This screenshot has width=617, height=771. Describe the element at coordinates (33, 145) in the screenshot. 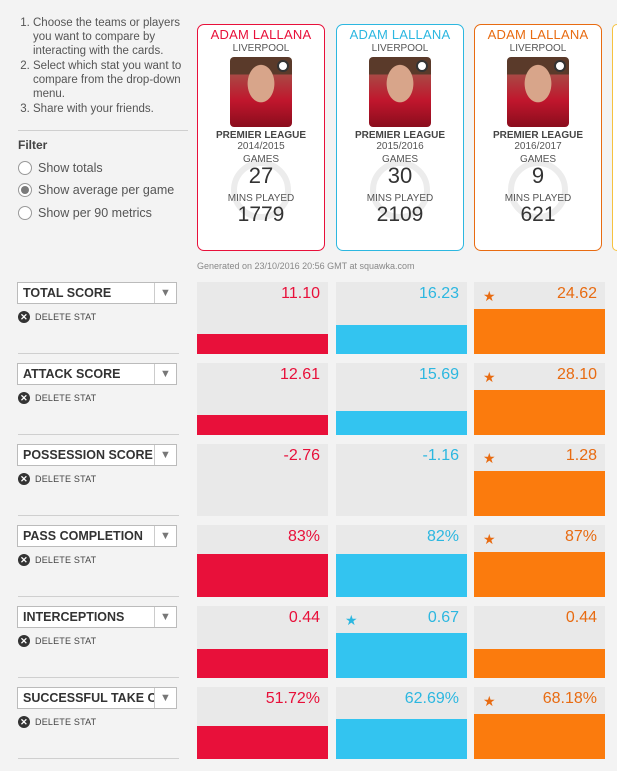

I see `filter-title: Filter` at that location.